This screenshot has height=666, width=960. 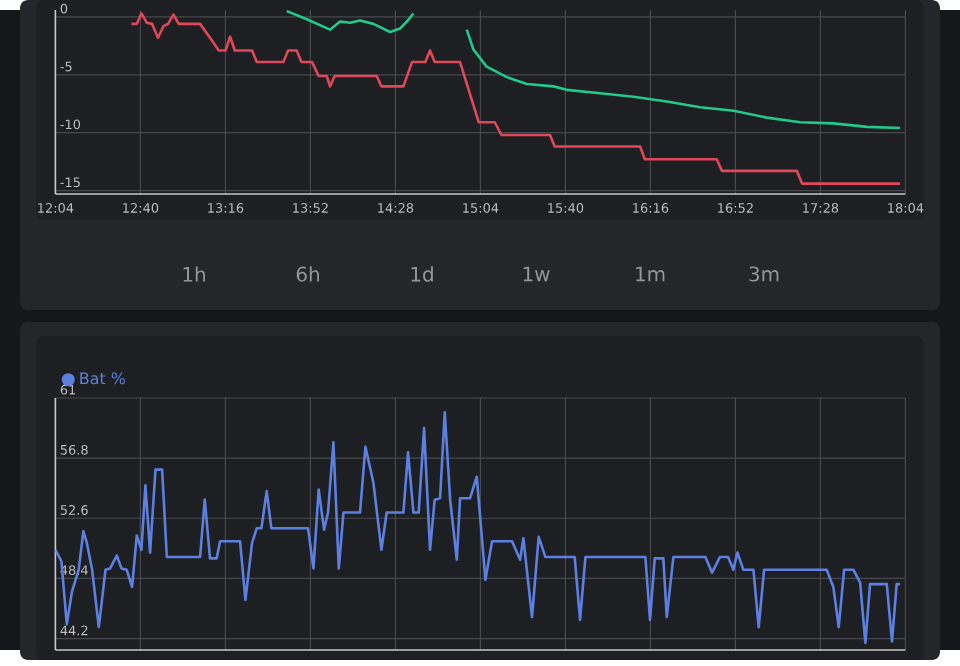 I want to click on text: 1w, so click(x=536, y=274).